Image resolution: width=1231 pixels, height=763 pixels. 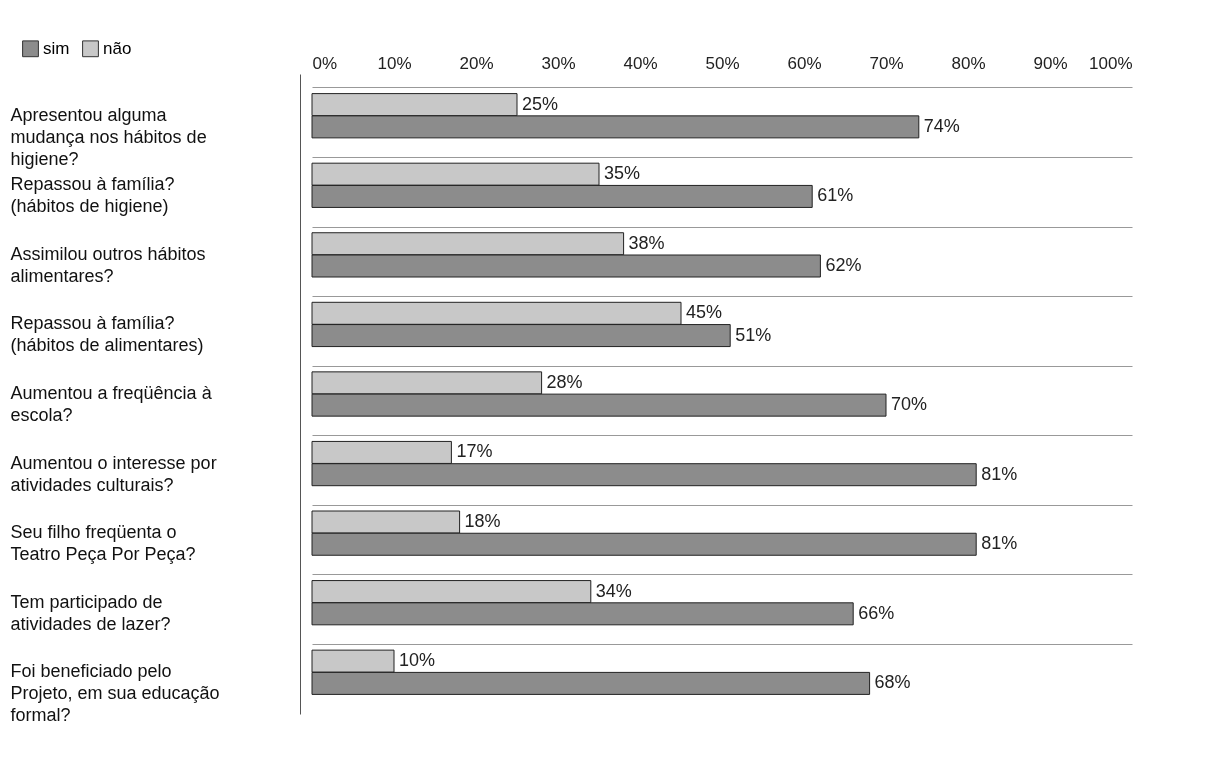 I want to click on x-tick-label: 90%, so click(x=1050, y=63).